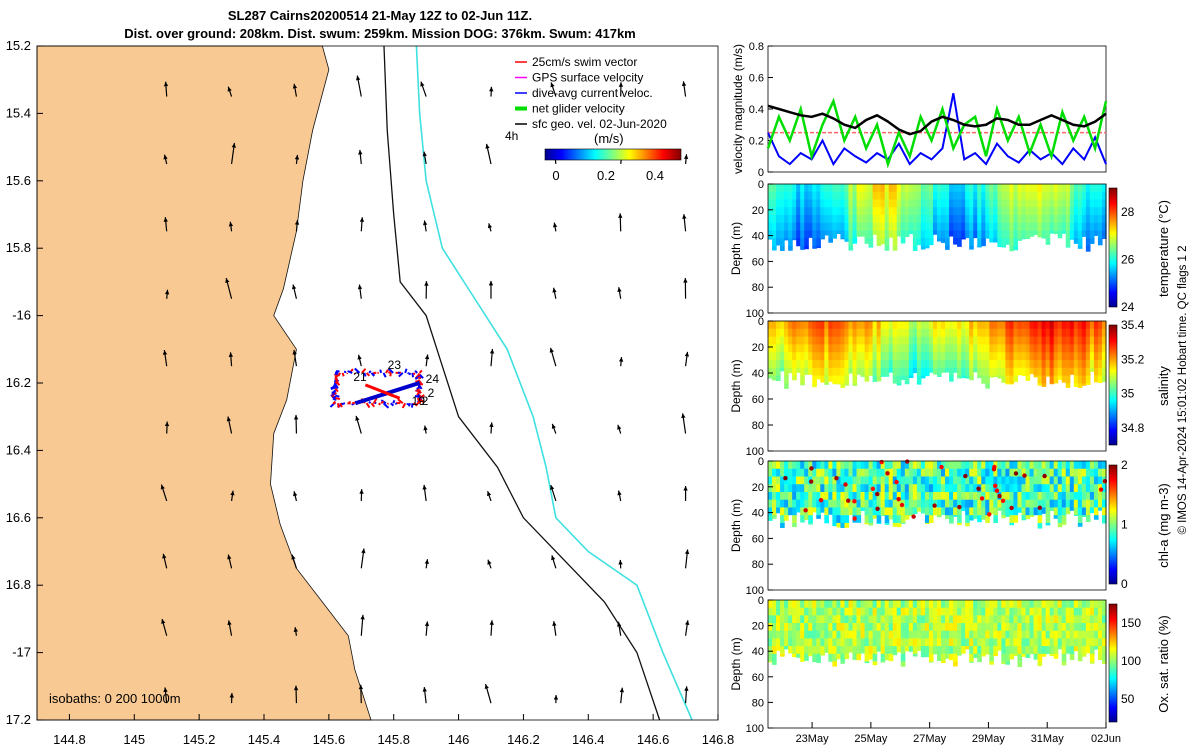  What do you see at coordinates (134, 739) in the screenshot?
I see `map-x-tick-label: 145` at bounding box center [134, 739].